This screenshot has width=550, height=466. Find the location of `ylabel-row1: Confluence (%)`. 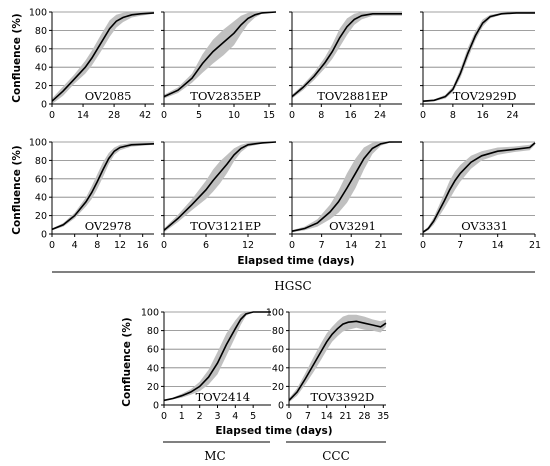

ylabel-row1: Confluence (%) is located at coordinates (17, 57).